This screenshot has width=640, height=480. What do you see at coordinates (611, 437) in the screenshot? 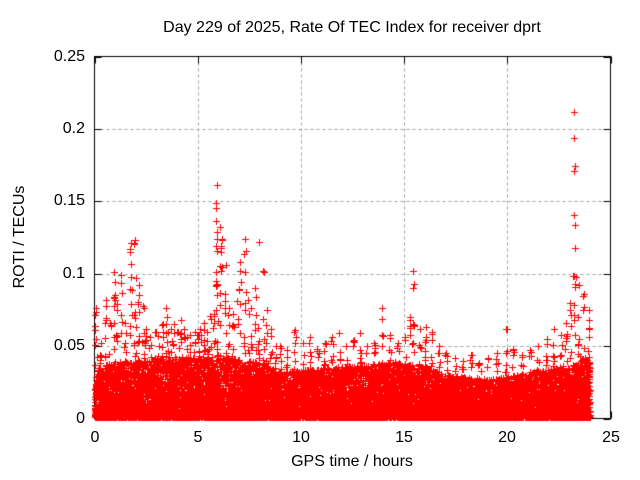
I see `x-tick-label: 25` at bounding box center [611, 437].